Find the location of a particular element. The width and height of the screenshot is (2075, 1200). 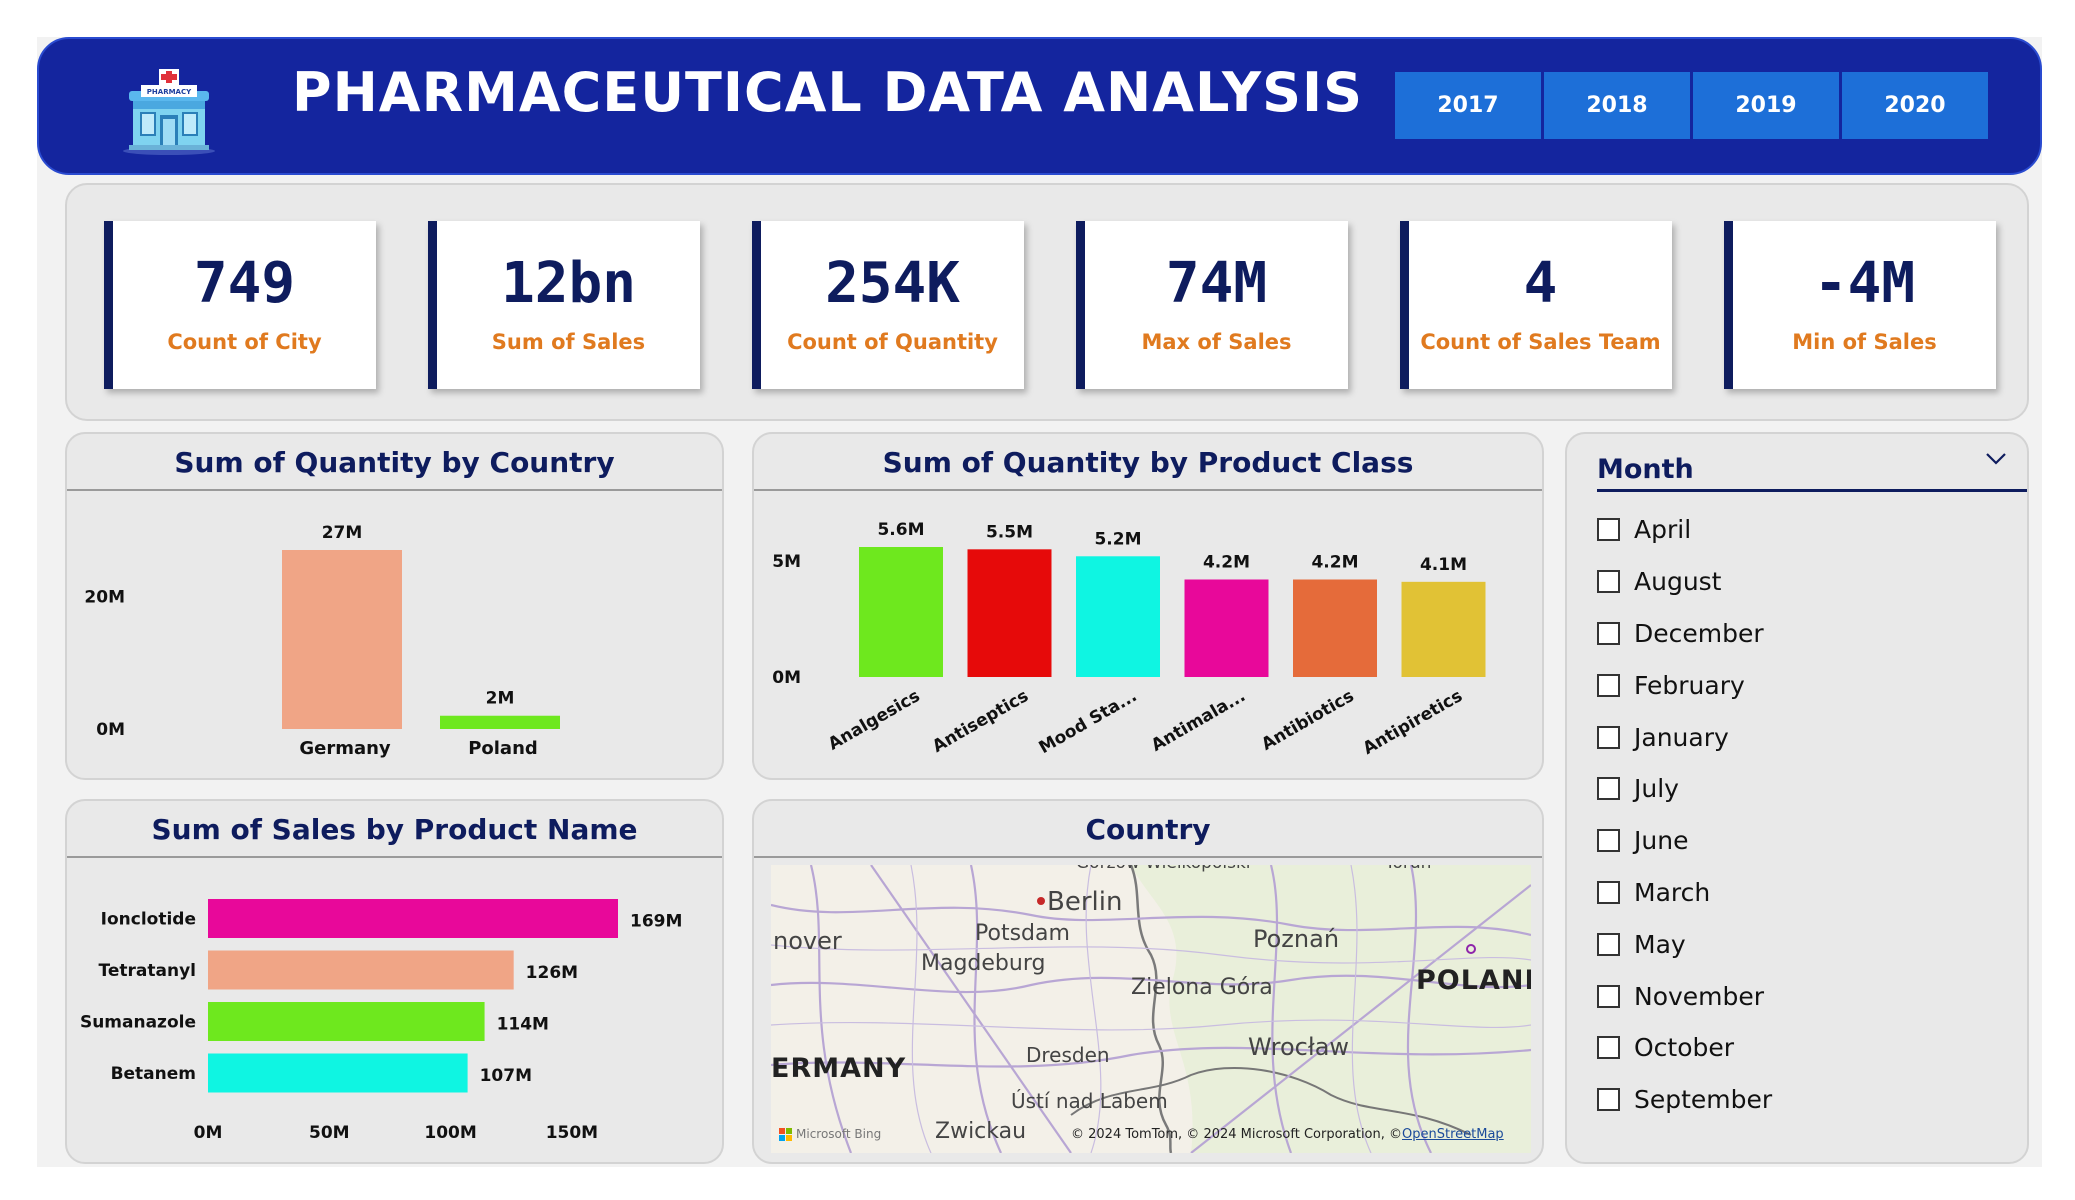

month-option-november: November is located at coordinates (1684, 996).